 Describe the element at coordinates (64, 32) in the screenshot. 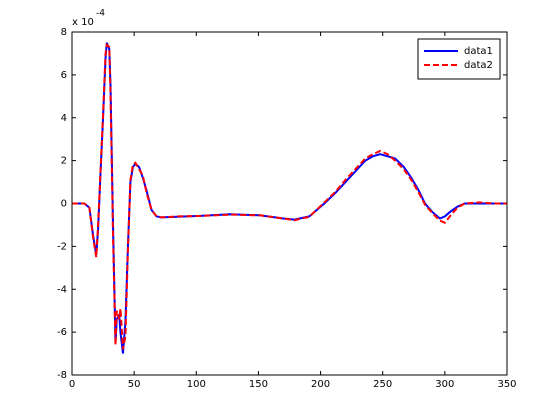

I see `y-tick-label: 8` at that location.